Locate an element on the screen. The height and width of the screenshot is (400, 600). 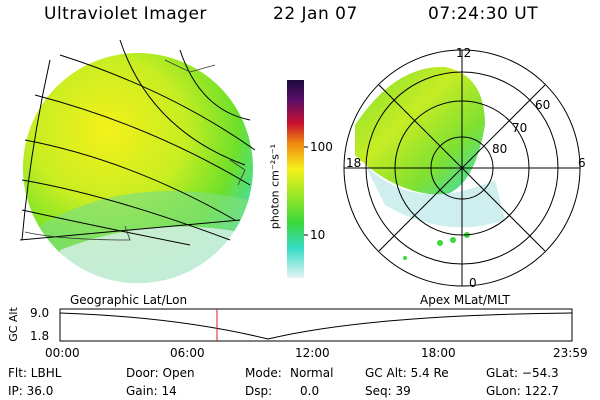
timeline-right-label: Apex MLat/MLT is located at coordinates (465, 300).